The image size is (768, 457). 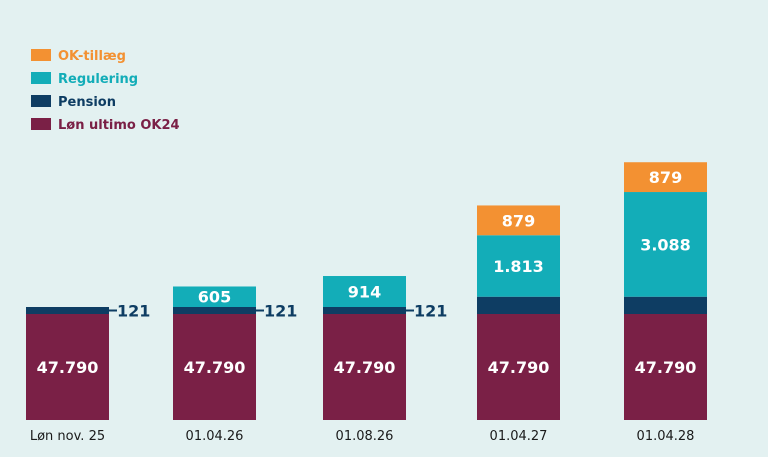 What do you see at coordinates (119, 125) in the screenshot?
I see `legend-label: Løn ultimo OK24` at bounding box center [119, 125].